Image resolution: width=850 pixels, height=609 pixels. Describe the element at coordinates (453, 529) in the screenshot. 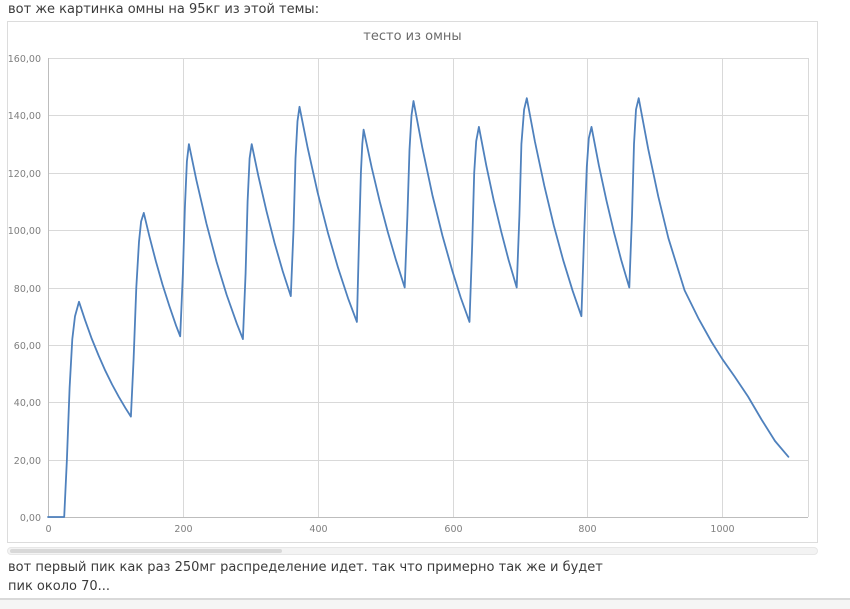

I see `x-tick-label: 600` at that location.